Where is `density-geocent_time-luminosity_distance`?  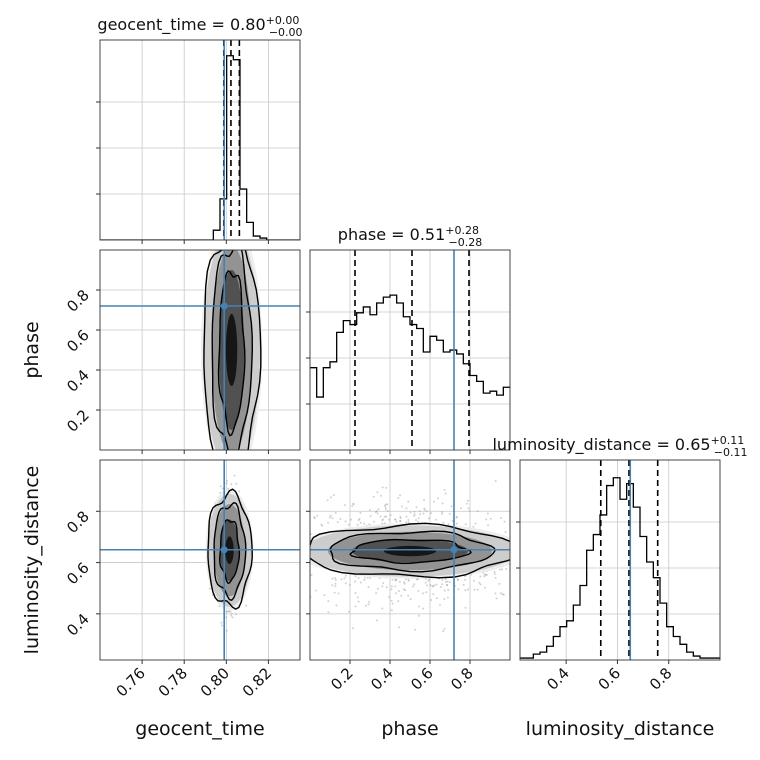
density-geocent_time-luminosity_distance is located at coordinates (200, 560).